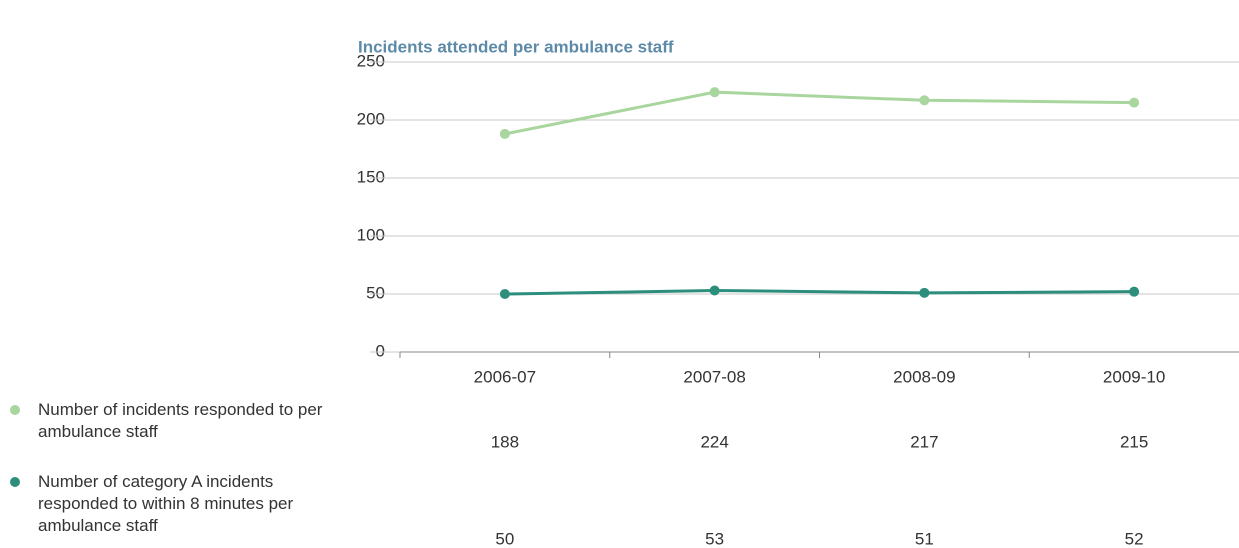 The height and width of the screenshot is (548, 1239). Describe the element at coordinates (1134, 376) in the screenshot. I see `x-tick-label: 2009-10` at that location.